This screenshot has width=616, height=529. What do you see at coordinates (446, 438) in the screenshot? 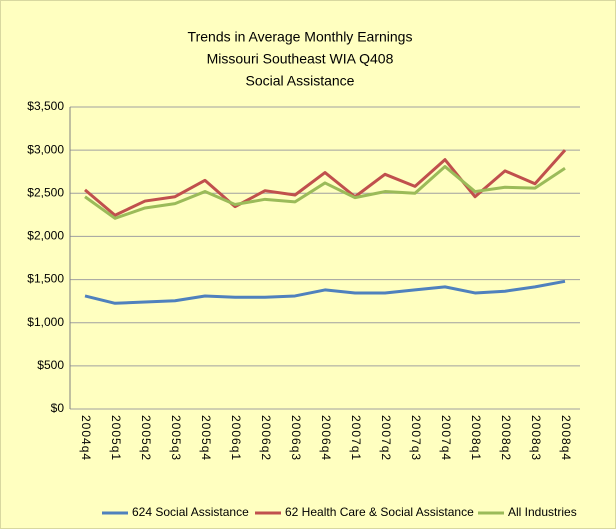
I see `x-tick-label: 2007q4` at bounding box center [446, 438].